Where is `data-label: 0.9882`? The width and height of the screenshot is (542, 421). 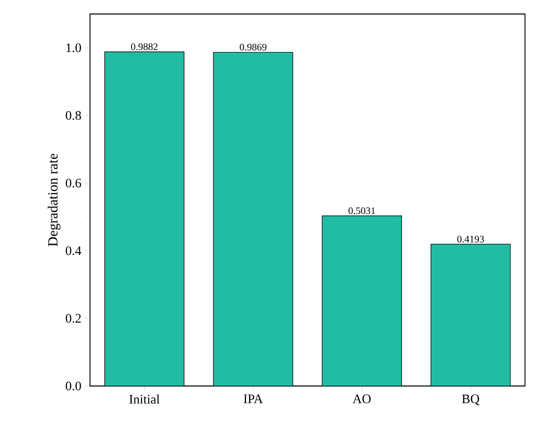
data-label: 0.9882 is located at coordinates (144, 46).